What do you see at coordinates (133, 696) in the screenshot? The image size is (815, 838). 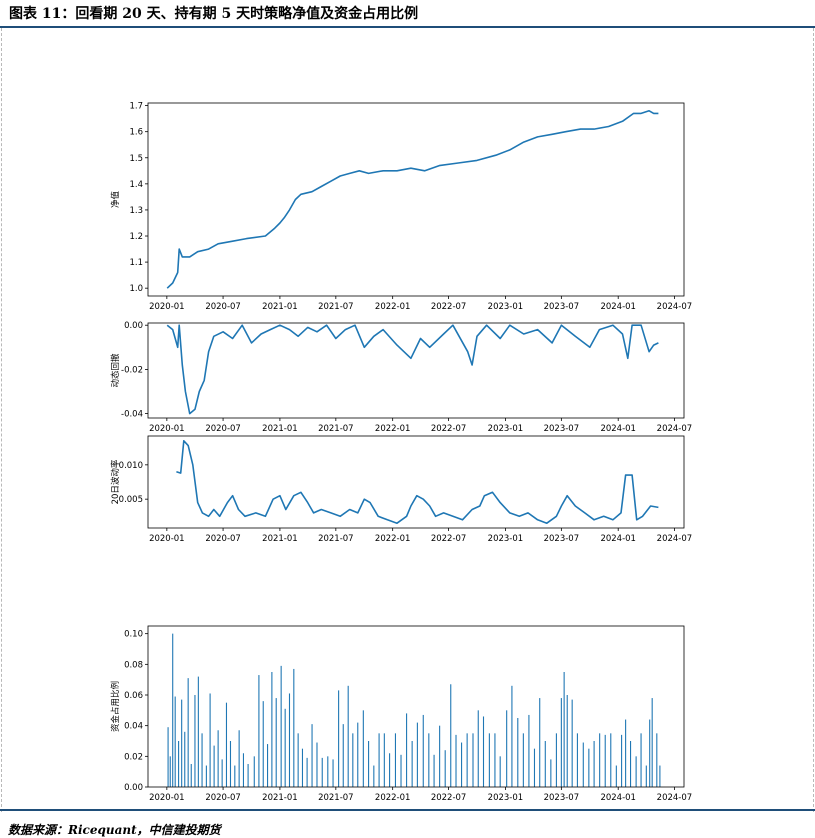 I see `y-tick-label-4-2: 0.06` at bounding box center [133, 696].